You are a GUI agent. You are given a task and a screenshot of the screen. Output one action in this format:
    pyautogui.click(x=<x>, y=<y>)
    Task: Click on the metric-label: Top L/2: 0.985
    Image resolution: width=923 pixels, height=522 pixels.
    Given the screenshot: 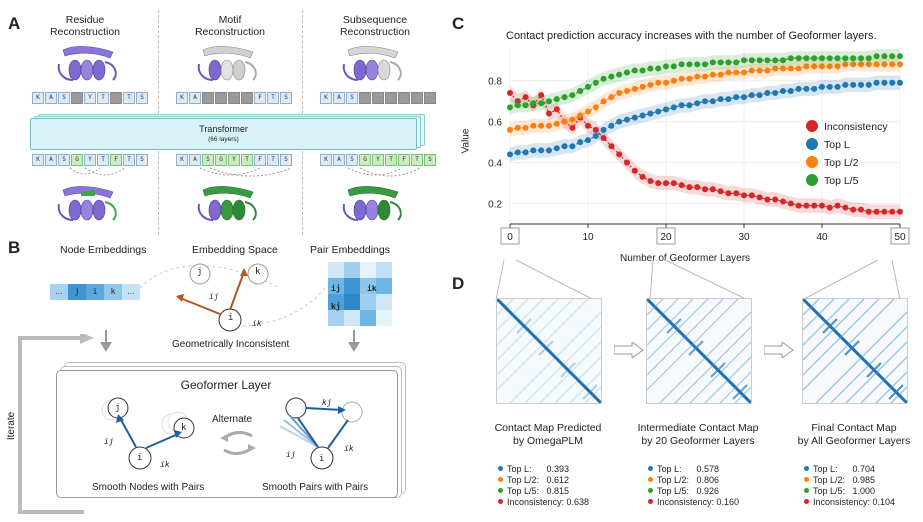 What is the action you would take?
    pyautogui.click(x=844, y=480)
    